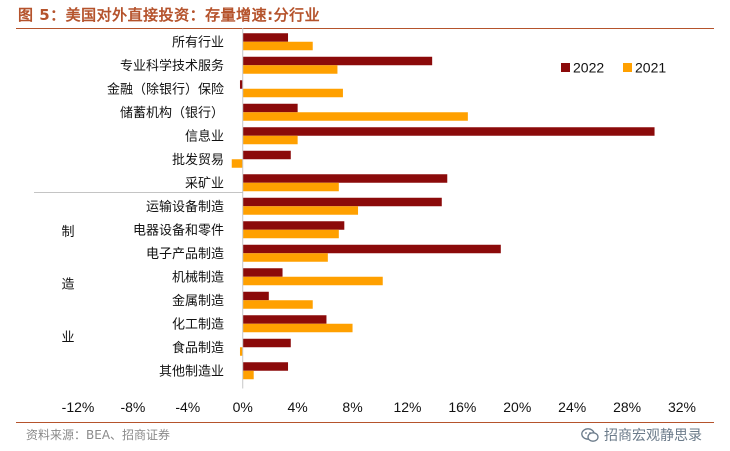 The height and width of the screenshot is (451, 730). Describe the element at coordinates (653, 436) in the screenshot. I see `watermark-text: 招商宏观静思录` at that location.